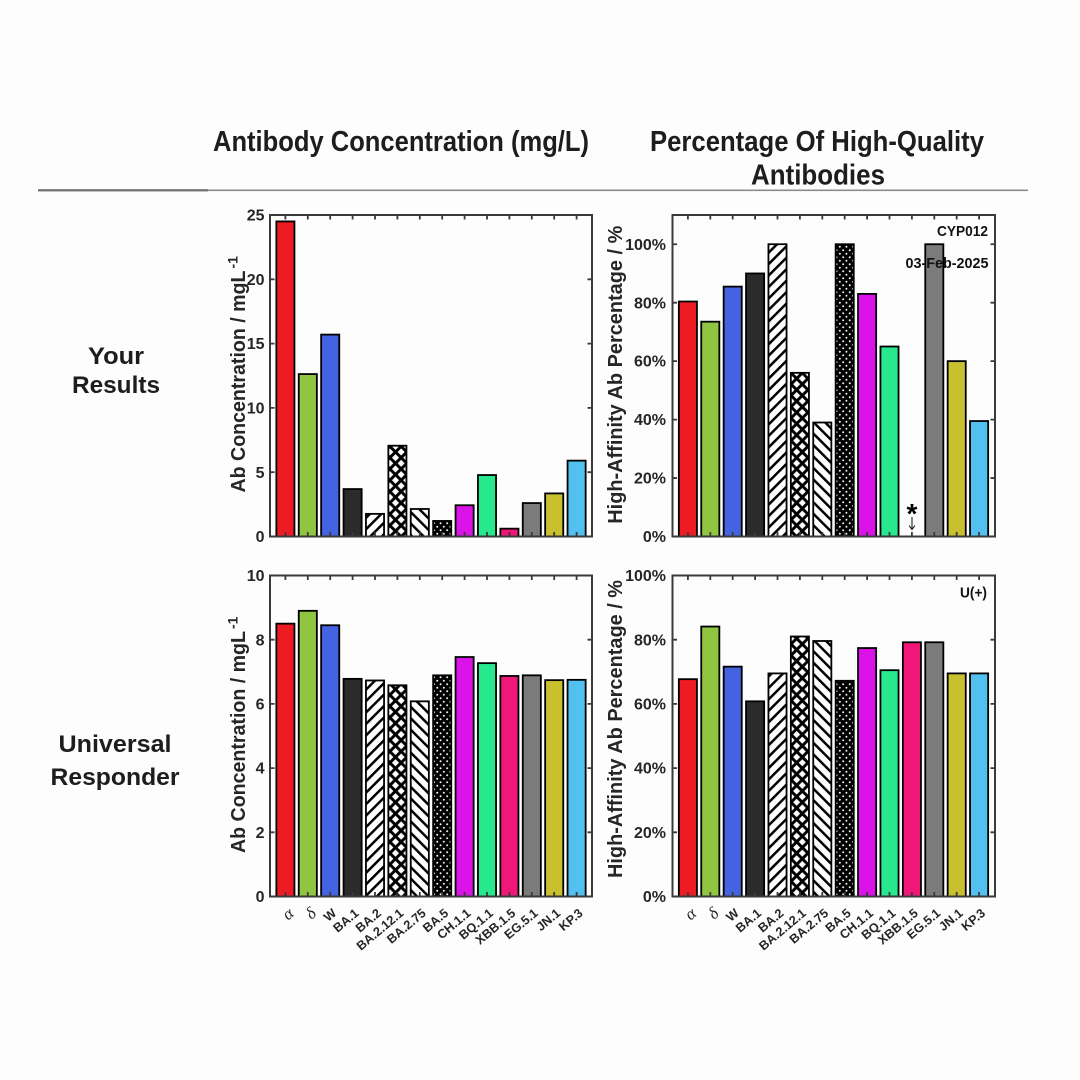 This screenshot has width=1080, height=1080. I want to click on svg-text: 2, so click(260, 833).